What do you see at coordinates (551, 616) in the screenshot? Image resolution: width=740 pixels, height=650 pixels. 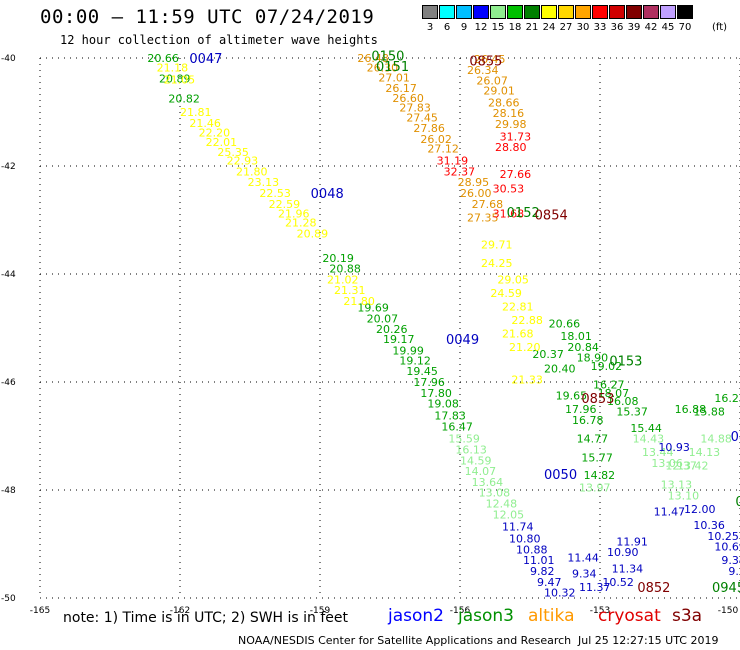 I see `satellite-label-altika: altika` at bounding box center [551, 616].